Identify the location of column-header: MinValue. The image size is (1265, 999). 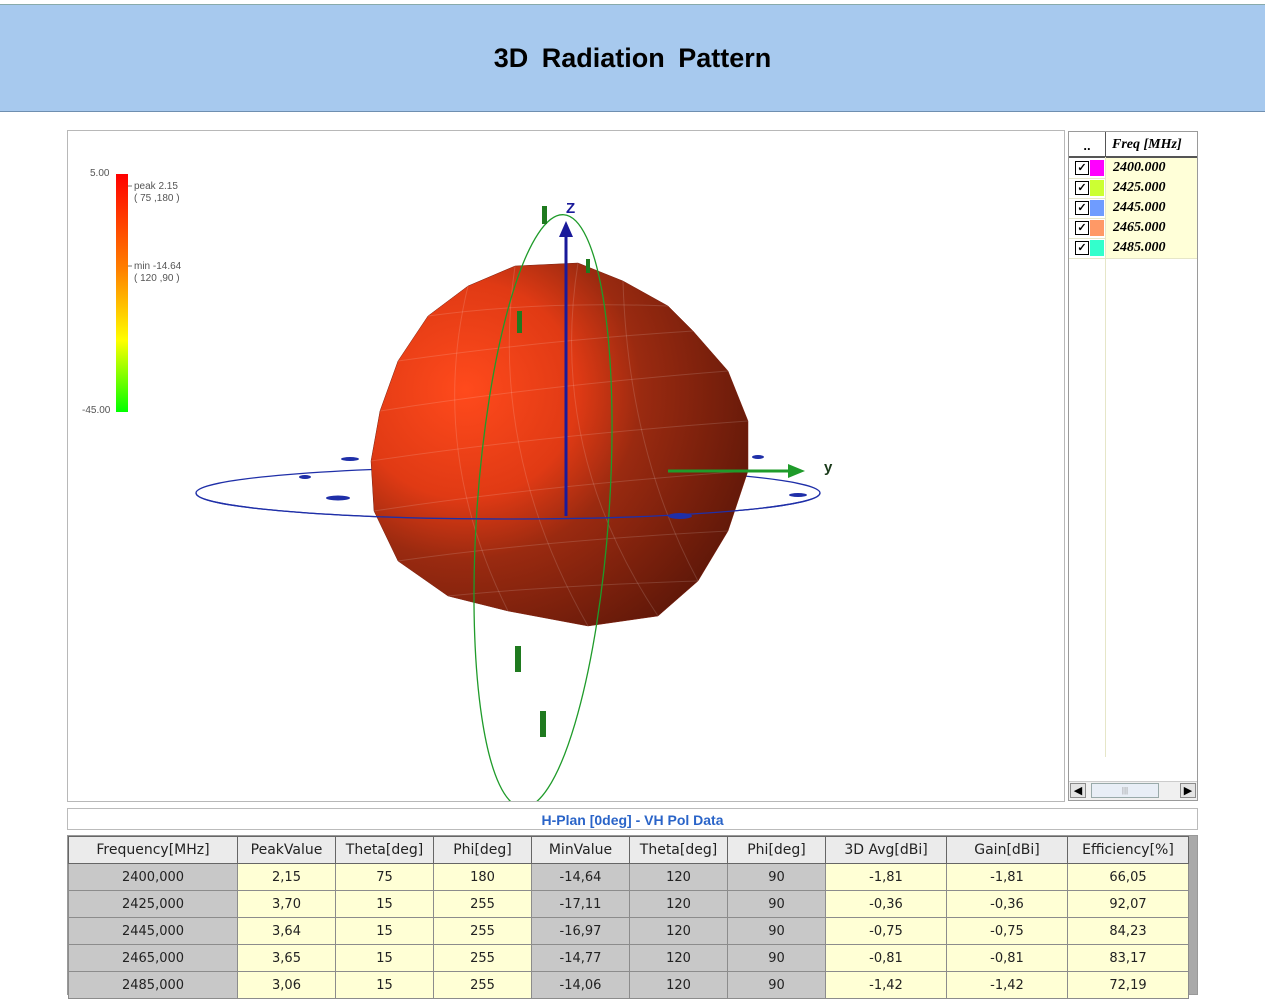
(581, 850).